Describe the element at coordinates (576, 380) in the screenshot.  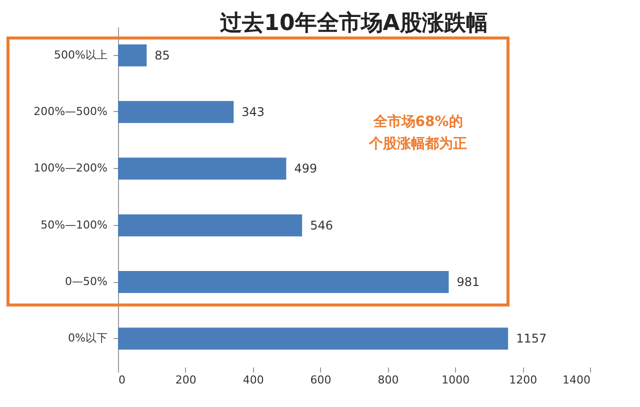
I see `x-tick-label: 1400` at that location.